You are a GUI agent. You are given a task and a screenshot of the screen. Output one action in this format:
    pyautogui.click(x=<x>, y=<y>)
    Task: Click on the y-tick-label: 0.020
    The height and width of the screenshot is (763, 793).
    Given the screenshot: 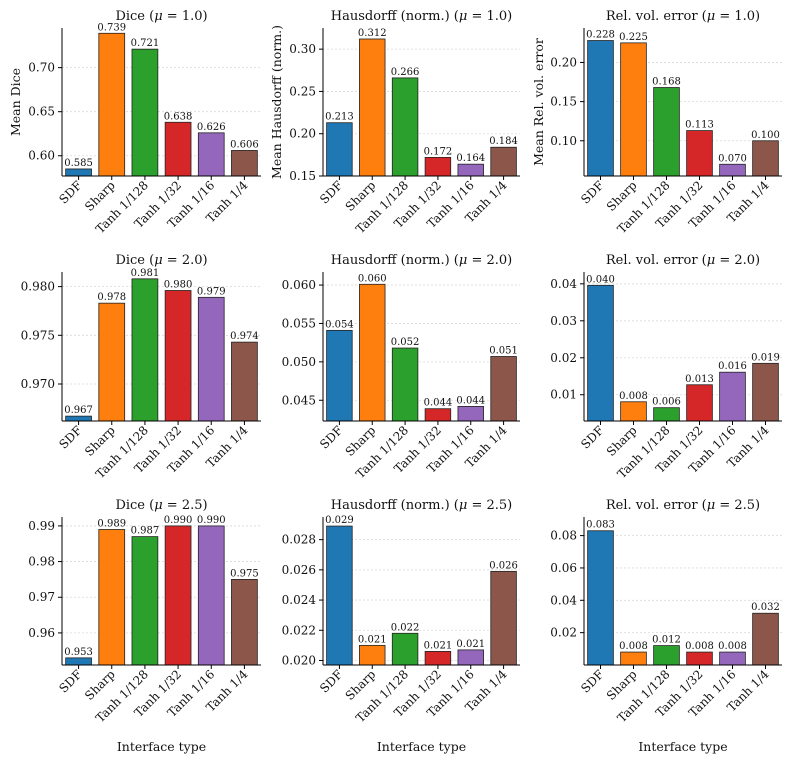 What is the action you would take?
    pyautogui.click(x=299, y=660)
    